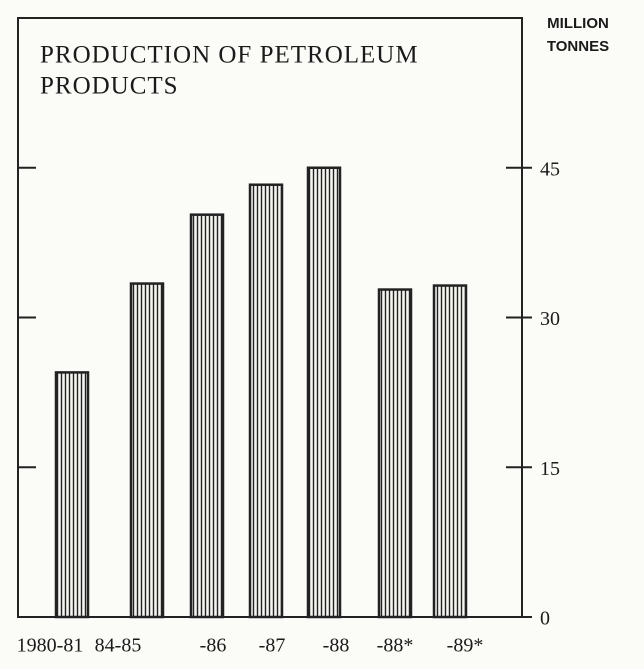  Describe the element at coordinates (336, 646) in the screenshot. I see `x-tick-label: -88` at that location.